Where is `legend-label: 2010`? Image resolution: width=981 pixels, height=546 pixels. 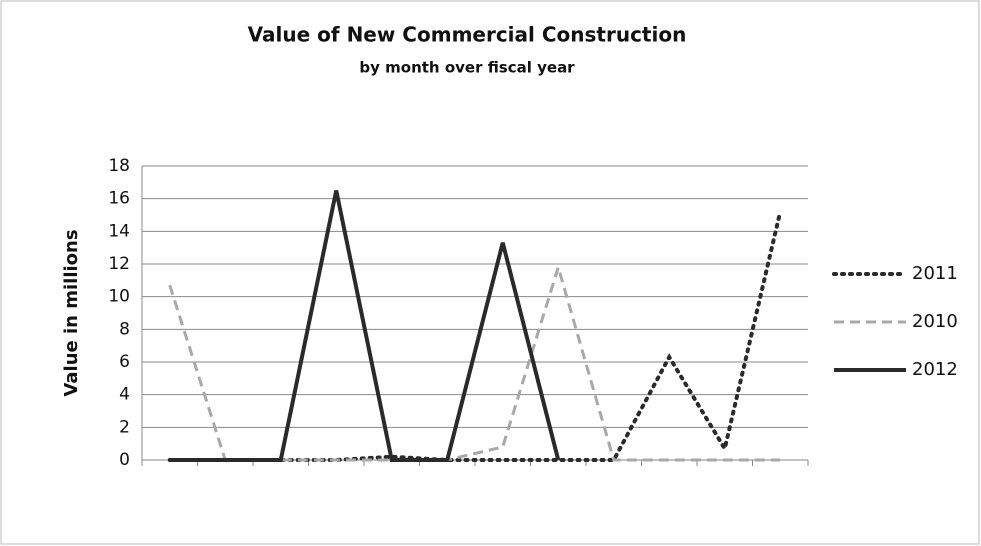
legend-label: 2010 is located at coordinates (935, 321).